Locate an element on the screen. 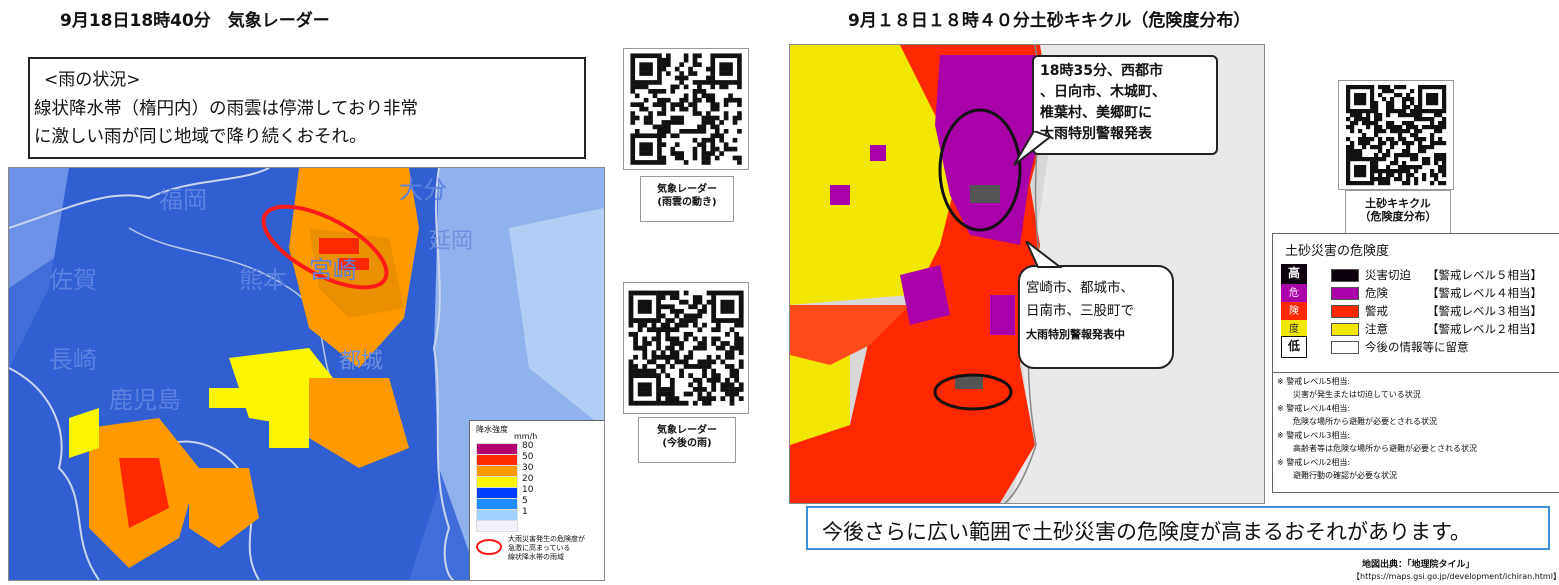  legend-row-imminent: 災害切迫 【警戒レベル５相当】 is located at coordinates (1416, 275).